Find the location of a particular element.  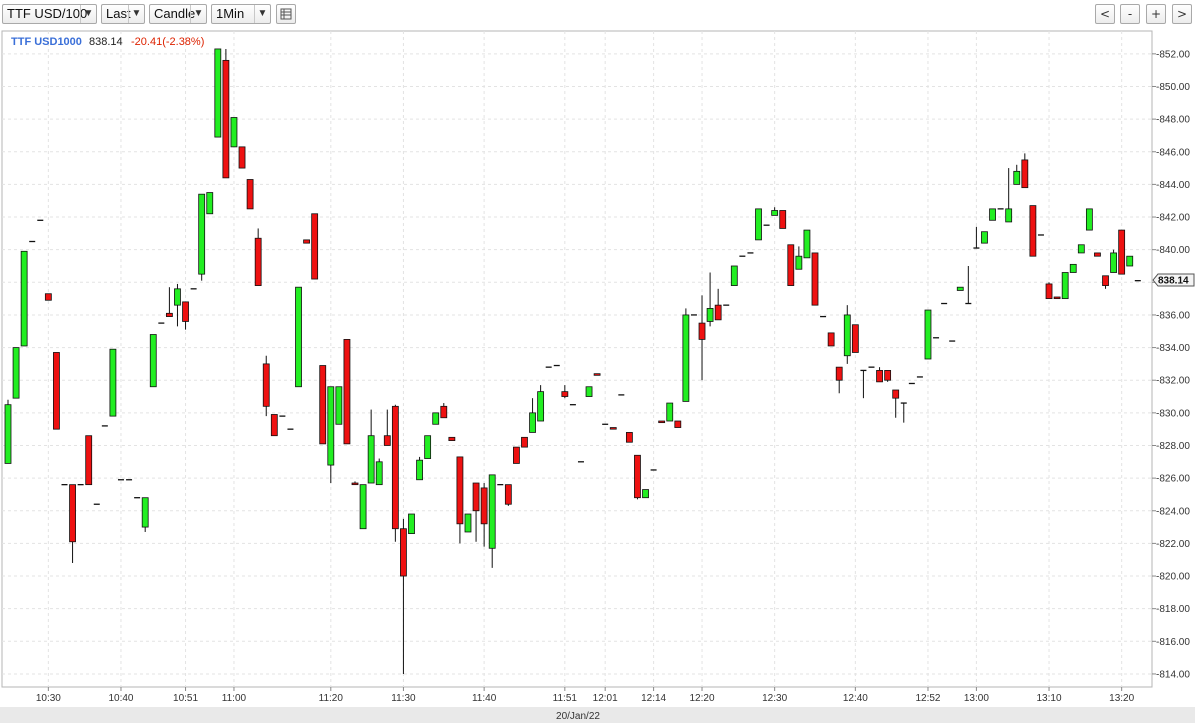

x-tick-label: 10:30 is located at coordinates (48, 698).